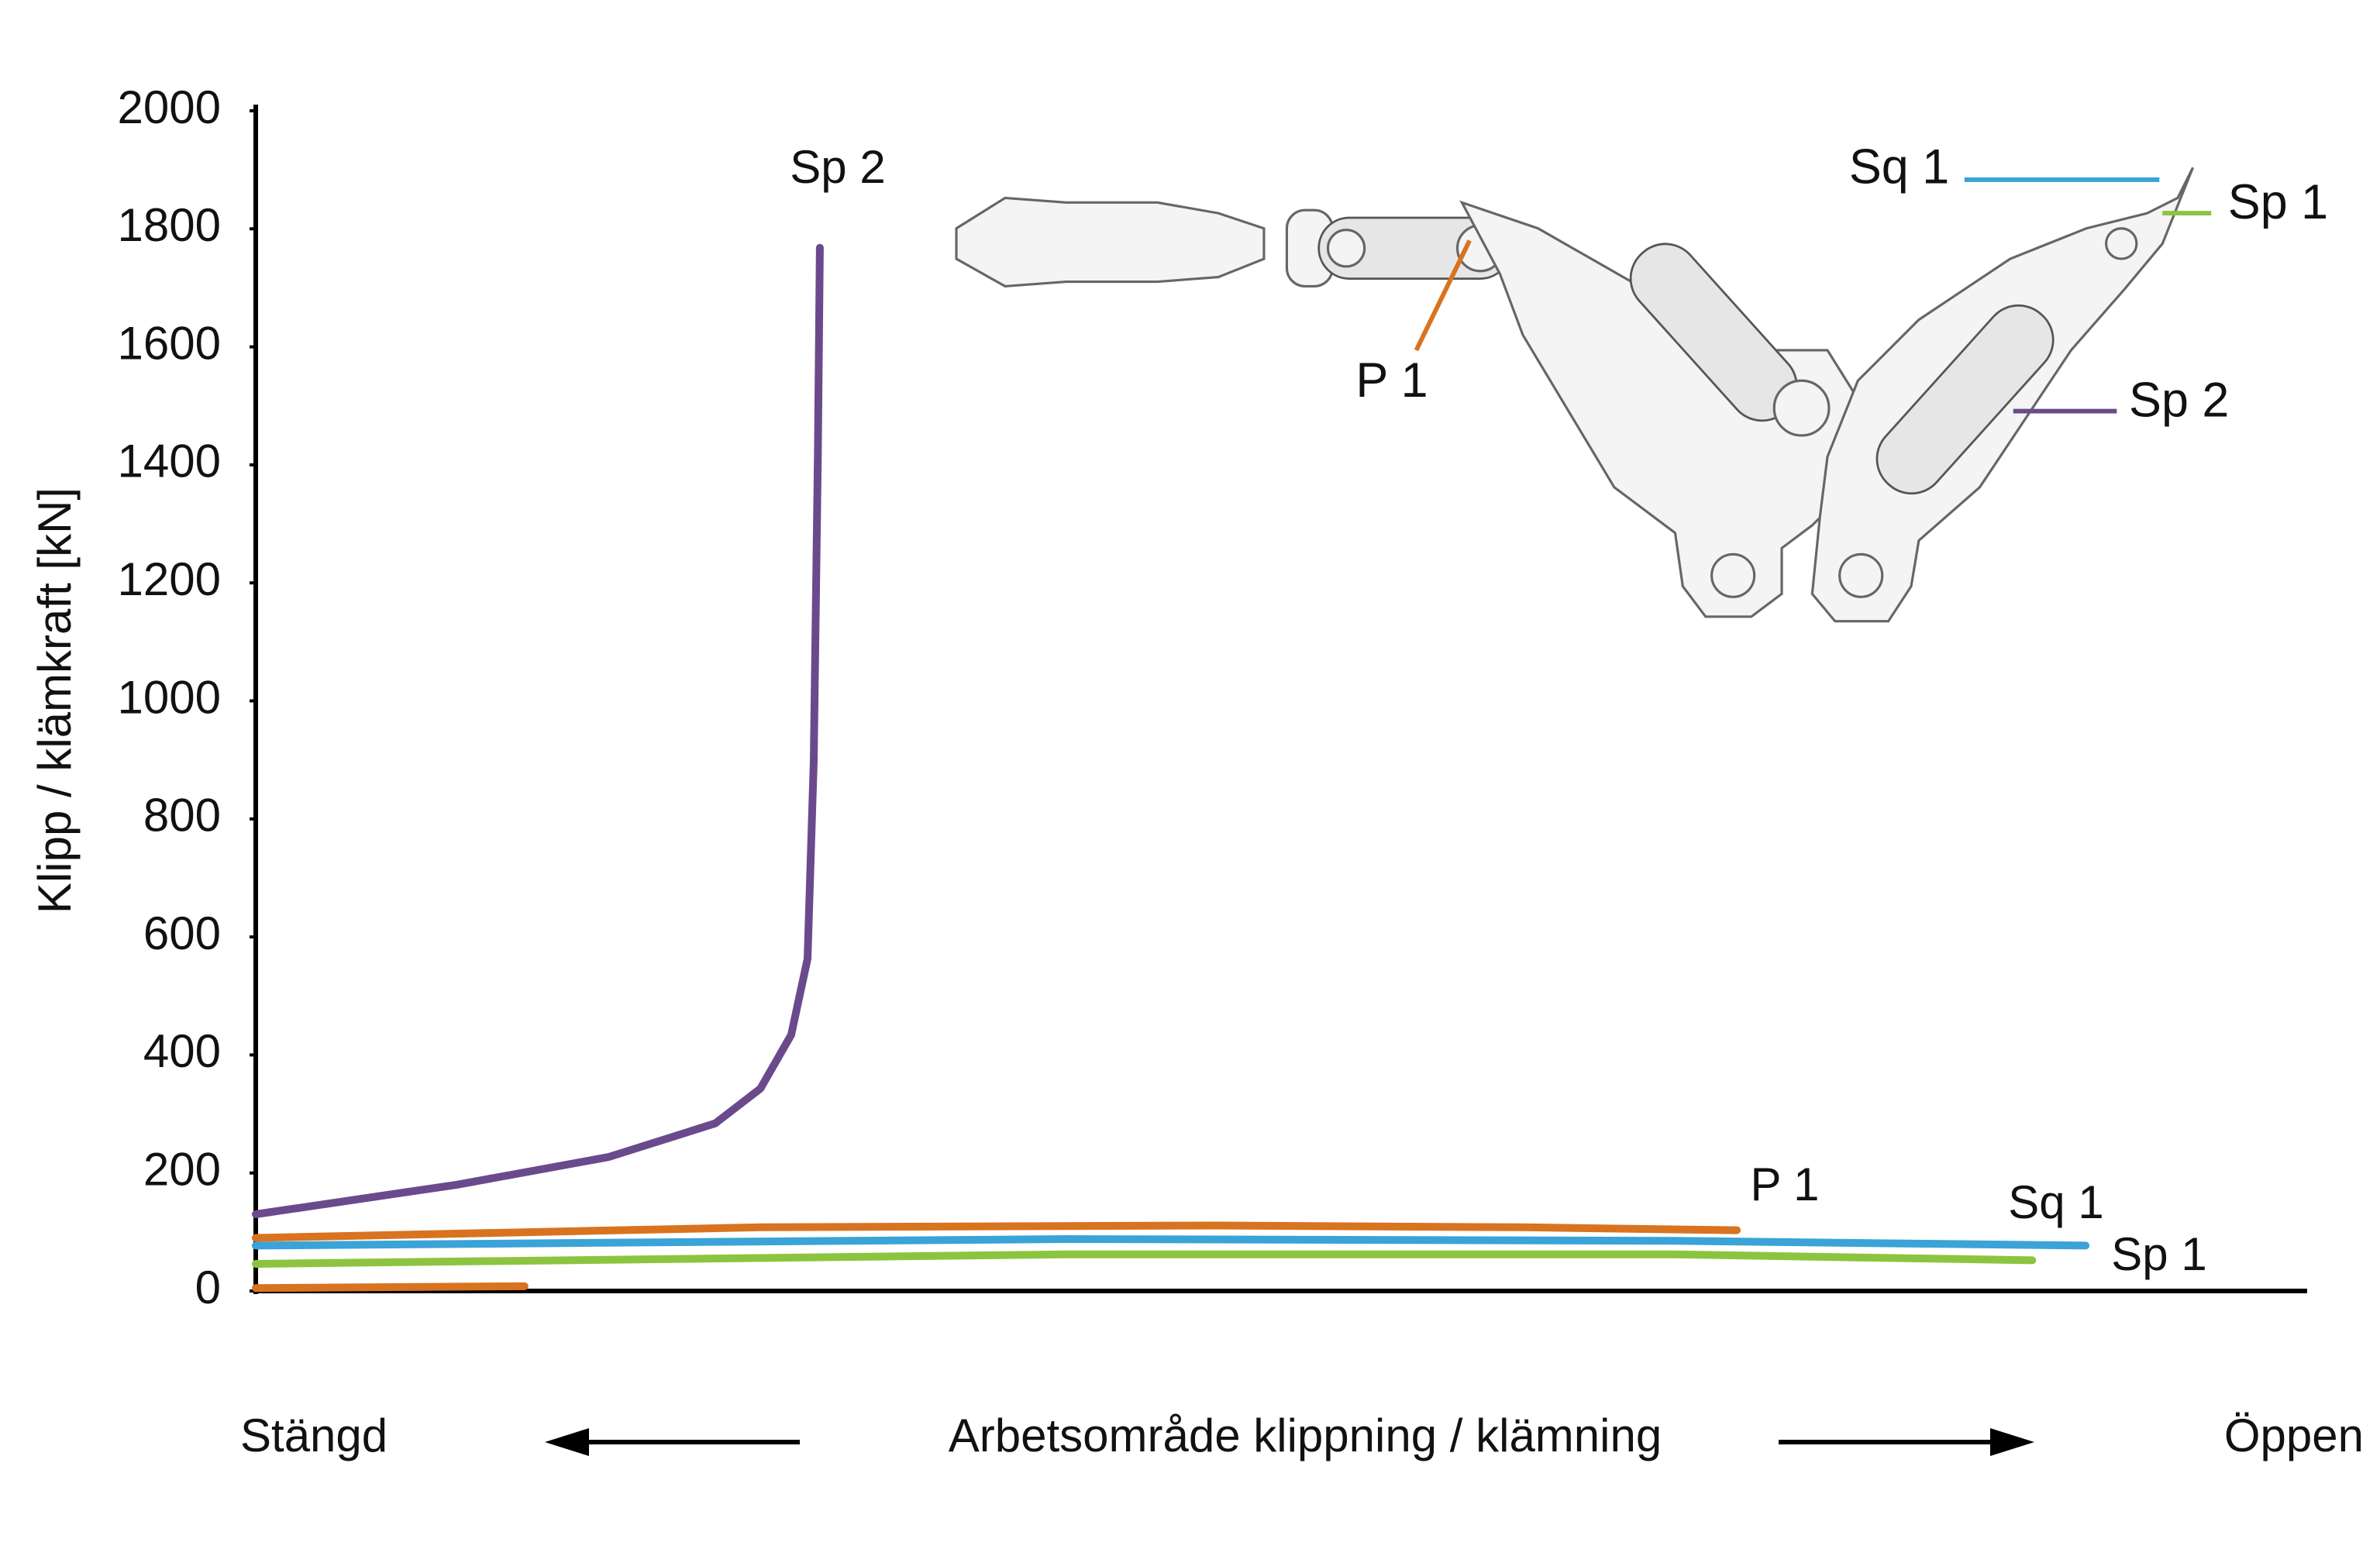 This screenshot has width=2380, height=1556. What do you see at coordinates (182, 1170) in the screenshot?
I see `y-tick-label: 200` at bounding box center [182, 1170].